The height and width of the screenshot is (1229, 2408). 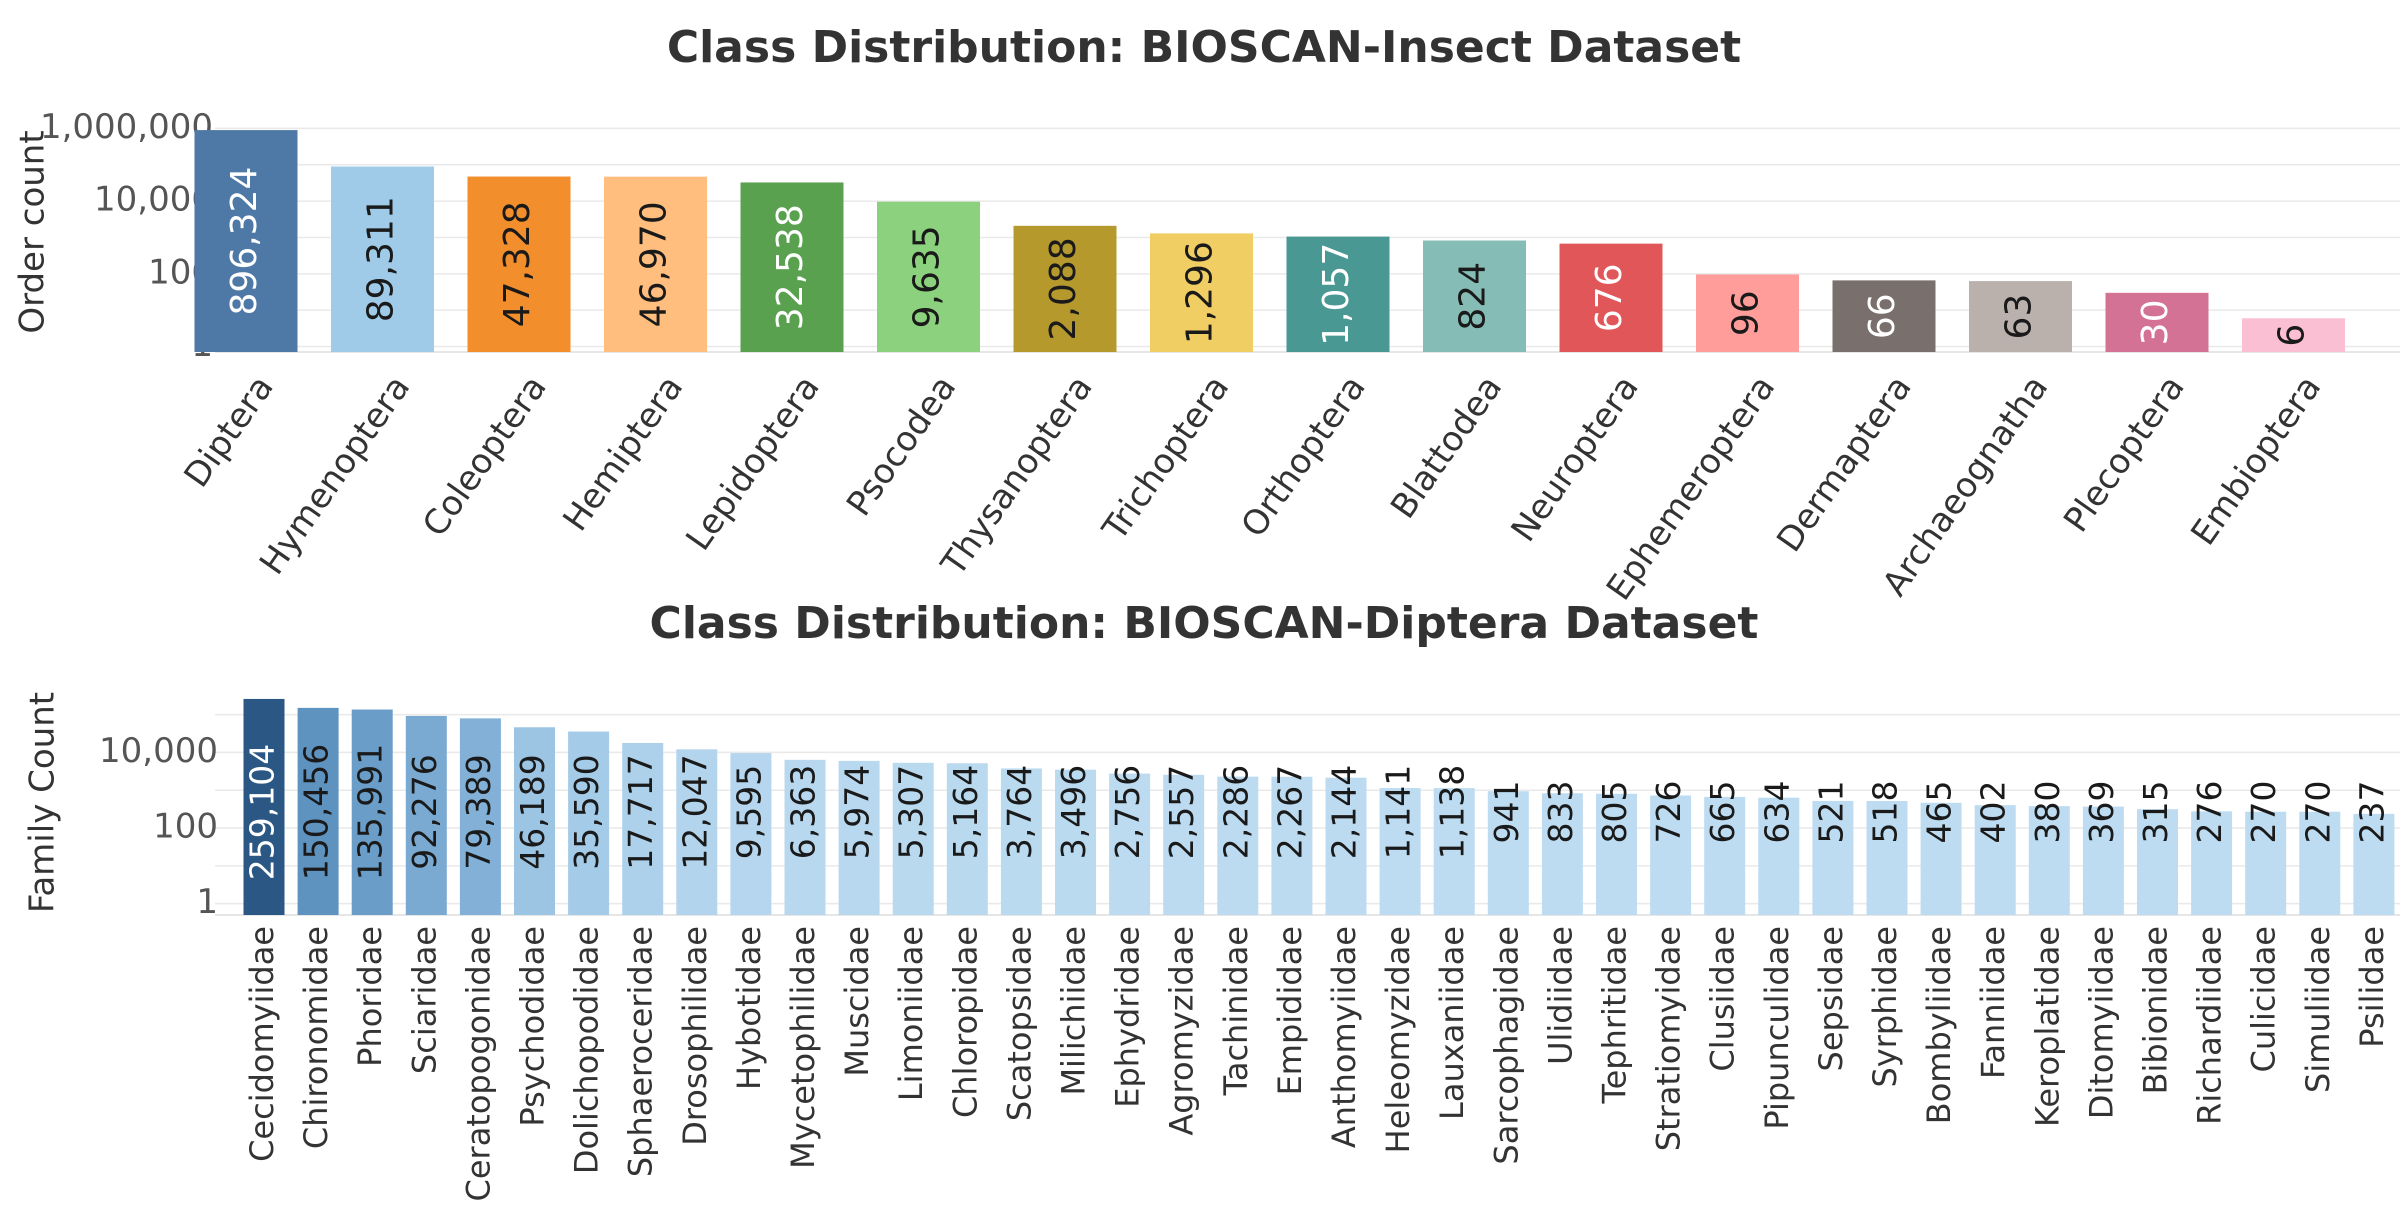 I want to click on value-label-psychodidae: 46,189, so click(x=532, y=811).